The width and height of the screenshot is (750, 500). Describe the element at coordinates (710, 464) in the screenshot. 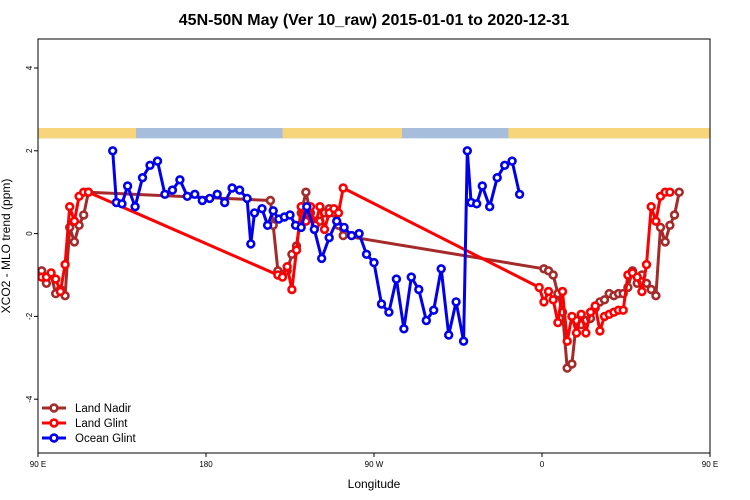

I see `x-tick-label: 90 E` at that location.